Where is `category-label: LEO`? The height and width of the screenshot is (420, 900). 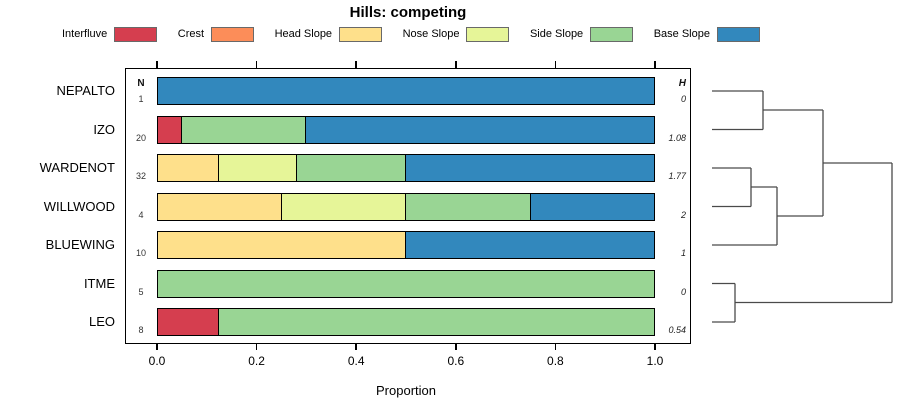 category-label: LEO is located at coordinates (101, 321).